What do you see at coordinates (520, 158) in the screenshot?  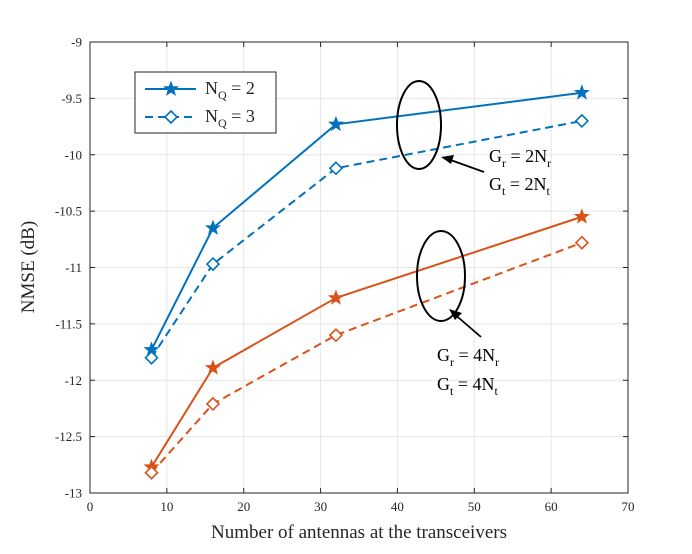 I see `annotation-blue-line-1: Gr = 2Nr` at bounding box center [520, 158].